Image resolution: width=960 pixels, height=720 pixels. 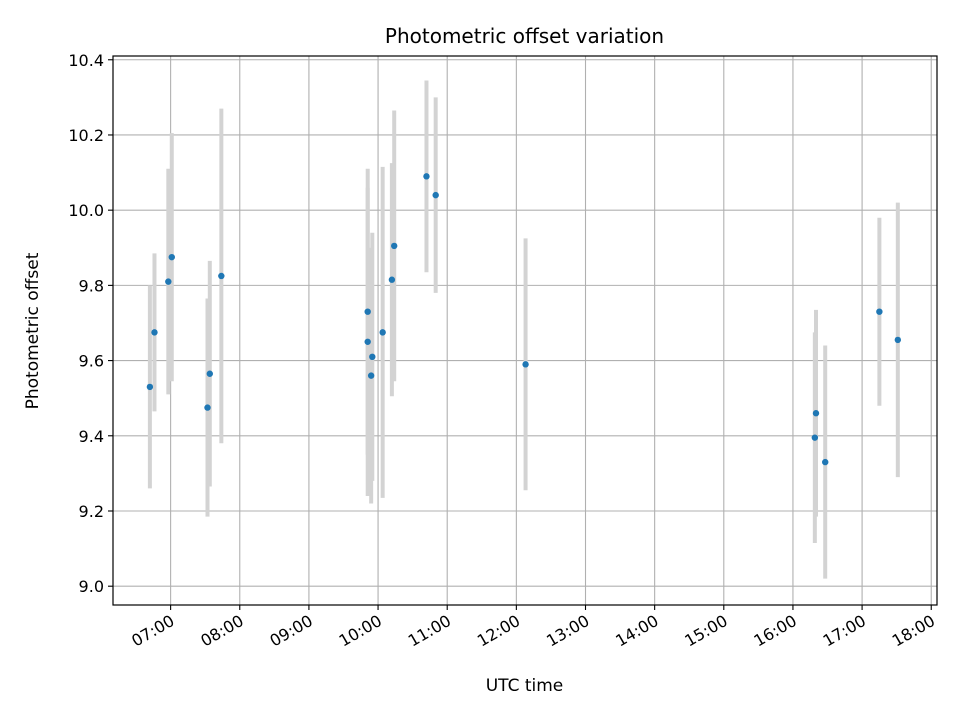 What do you see at coordinates (524, 36) in the screenshot?
I see `chart-title: Photometric offset variation` at bounding box center [524, 36].